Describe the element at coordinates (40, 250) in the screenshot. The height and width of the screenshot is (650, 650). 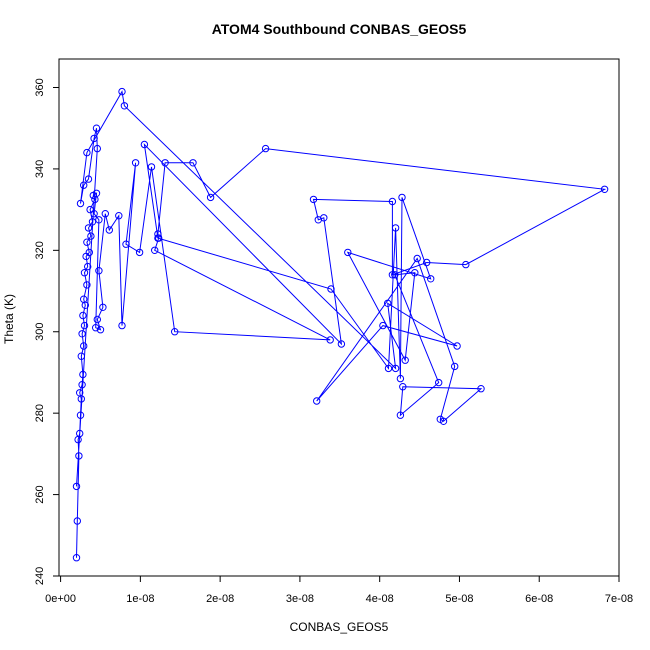
I see `y-tick-label: 320` at that location.